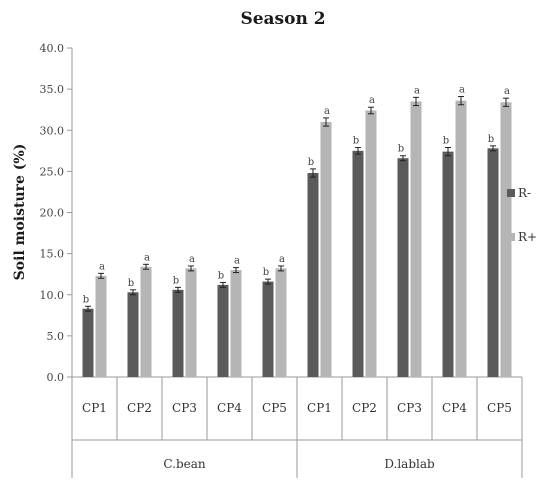 The width and height of the screenshot is (544, 489). Describe the element at coordinates (56, 377) in the screenshot. I see `y-tick-label: 0.0` at that location.